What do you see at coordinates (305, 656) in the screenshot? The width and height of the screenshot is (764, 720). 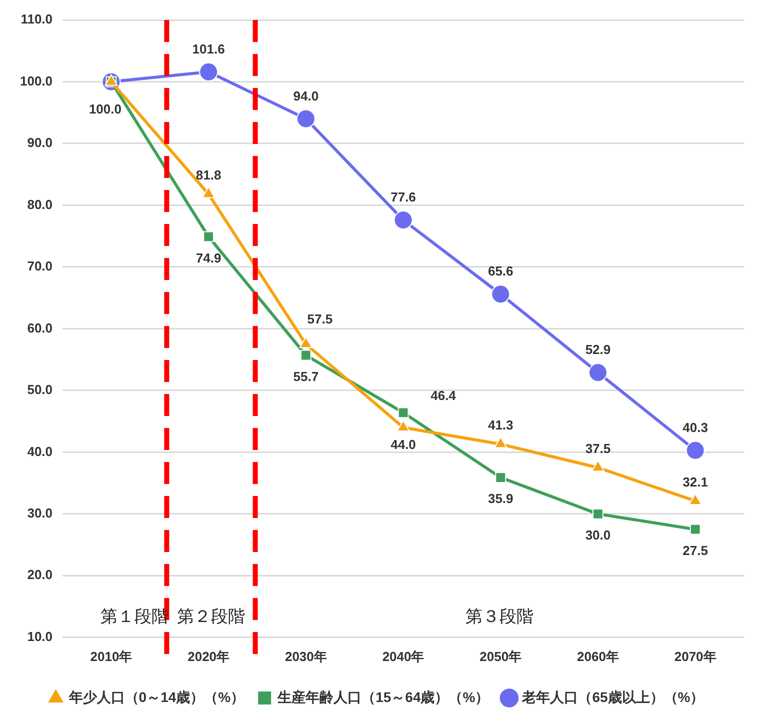 I see `x-tick-label: 2030年` at bounding box center [305, 656].